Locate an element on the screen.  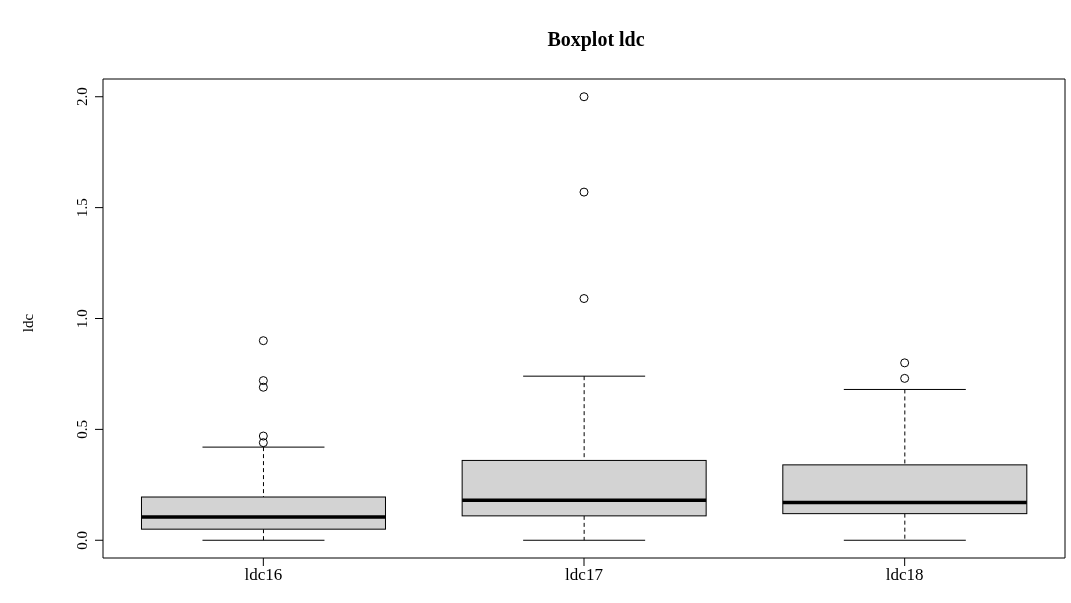
y-tick-label: 0.0 is located at coordinates (82, 540).